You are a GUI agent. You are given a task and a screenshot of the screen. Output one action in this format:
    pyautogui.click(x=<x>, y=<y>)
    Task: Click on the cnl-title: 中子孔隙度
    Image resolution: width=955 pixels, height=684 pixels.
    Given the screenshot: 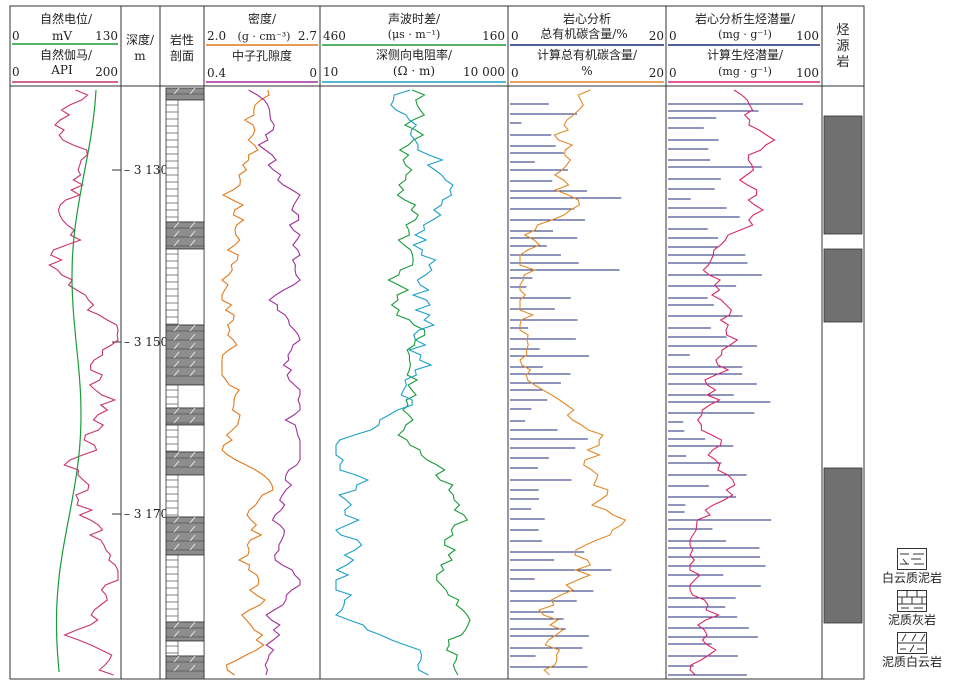 What is the action you would take?
    pyautogui.click(x=262, y=55)
    